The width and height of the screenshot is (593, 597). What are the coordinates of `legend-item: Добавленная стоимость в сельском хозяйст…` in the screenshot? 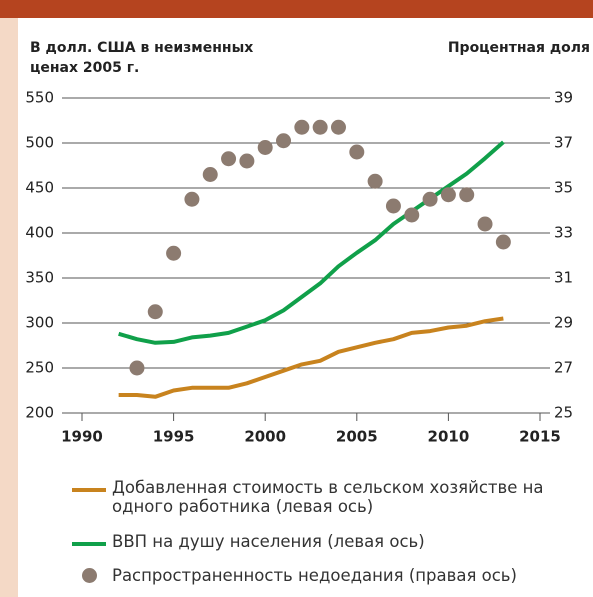 It's located at (322, 497).